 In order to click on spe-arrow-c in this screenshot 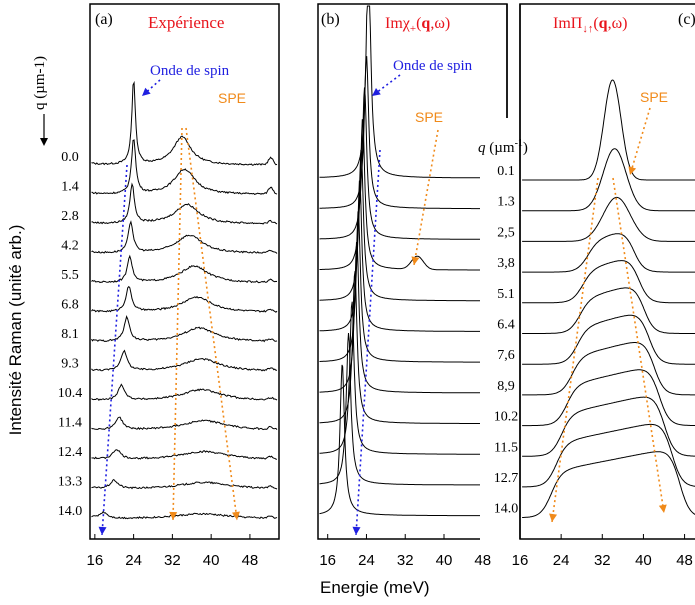, I will do `click(640, 141)`.